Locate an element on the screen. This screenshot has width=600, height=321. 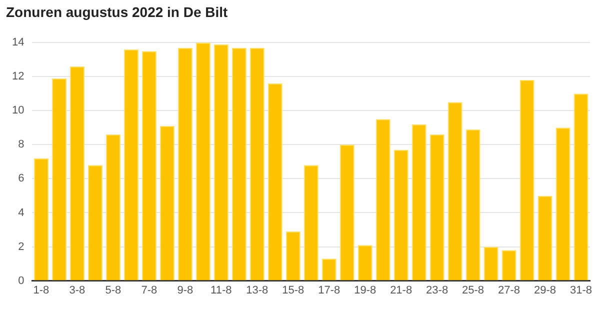
y-tick-label: 12 is located at coordinates (18, 76).